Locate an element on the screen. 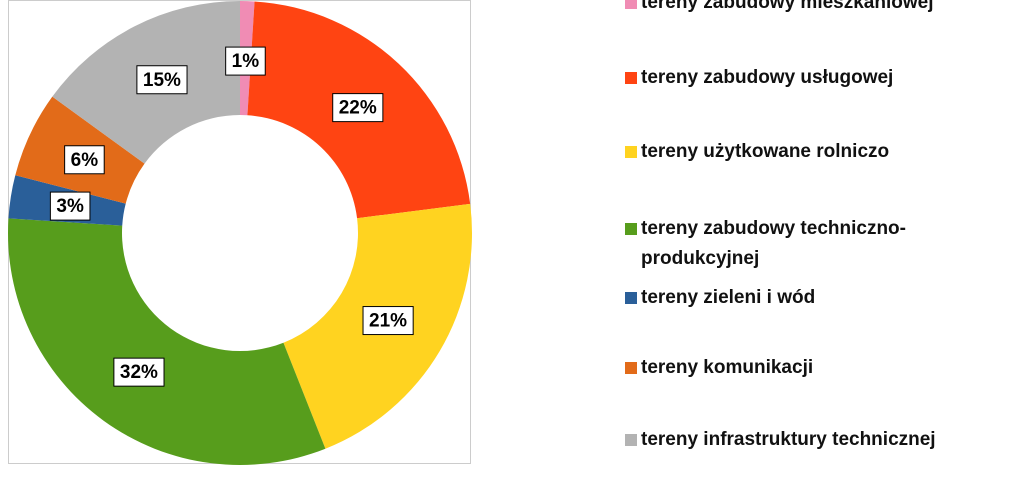 The height and width of the screenshot is (486, 1019). data-label-text: 21% is located at coordinates (388, 321).